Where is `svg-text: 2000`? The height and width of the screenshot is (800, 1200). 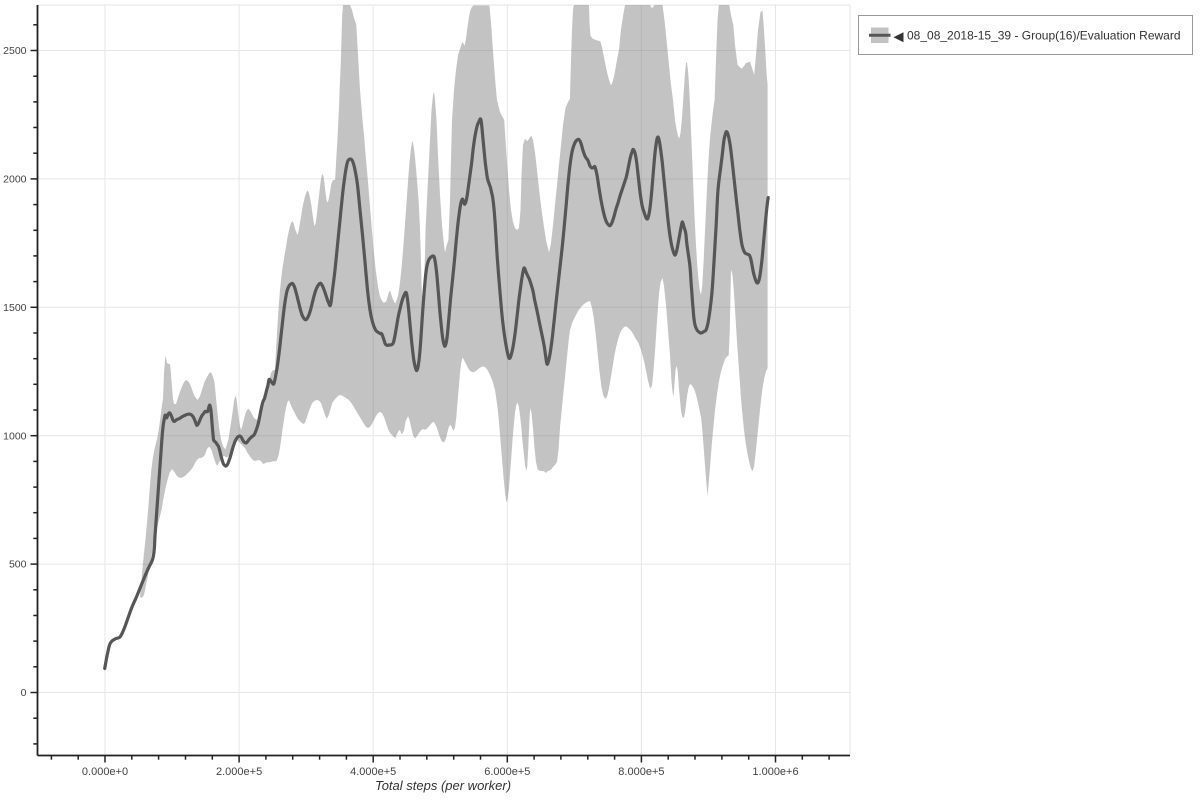
svg-text: 2000 is located at coordinates (15, 180).